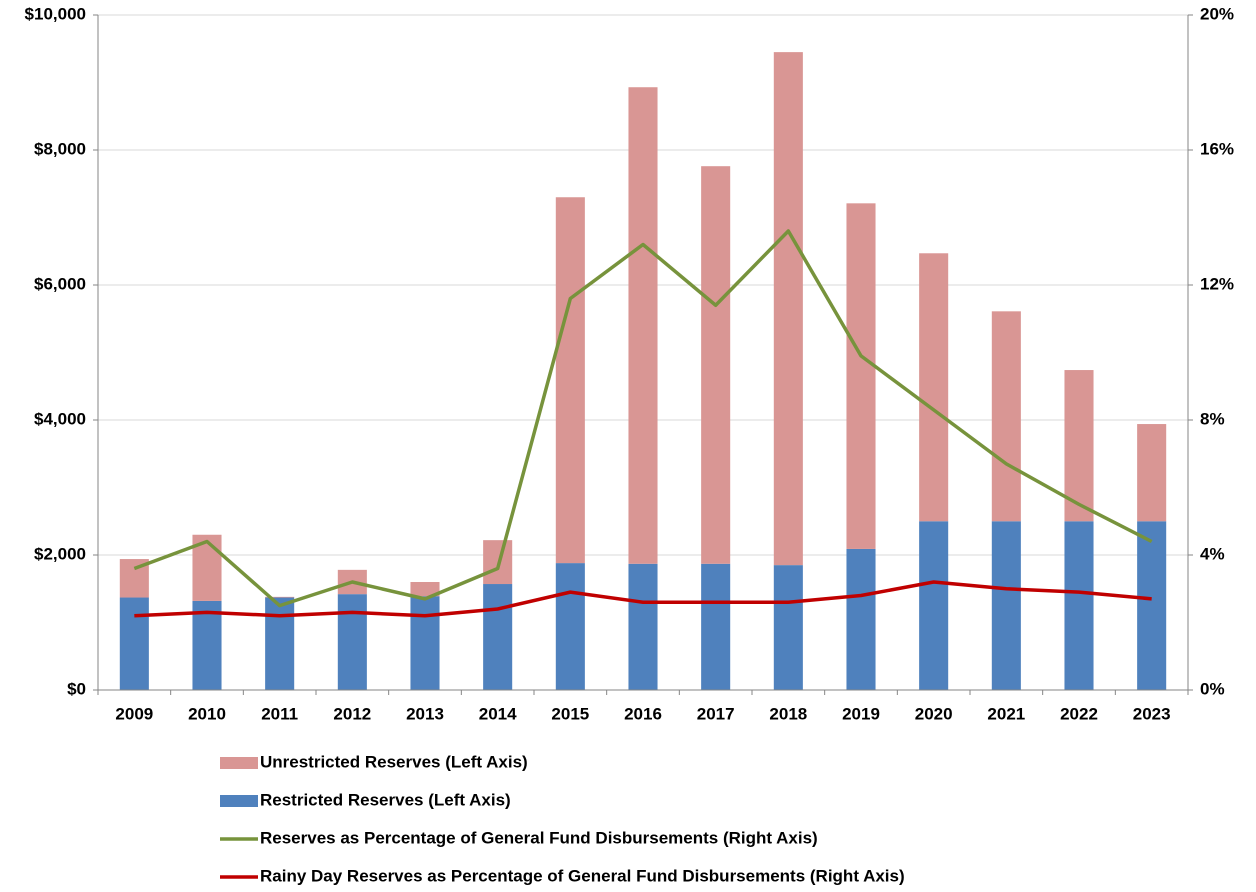  What do you see at coordinates (60, 148) in the screenshot?
I see `y-tick-label: $8,000` at bounding box center [60, 148].